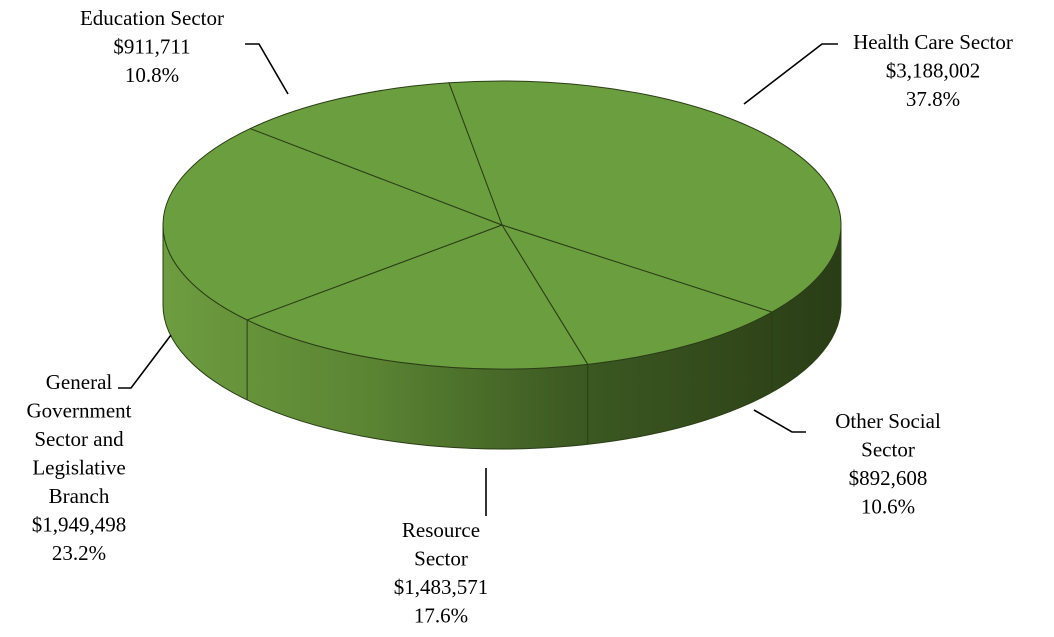  Describe the element at coordinates (933, 99) in the screenshot. I see `slice-percent: 37.8%` at that location.